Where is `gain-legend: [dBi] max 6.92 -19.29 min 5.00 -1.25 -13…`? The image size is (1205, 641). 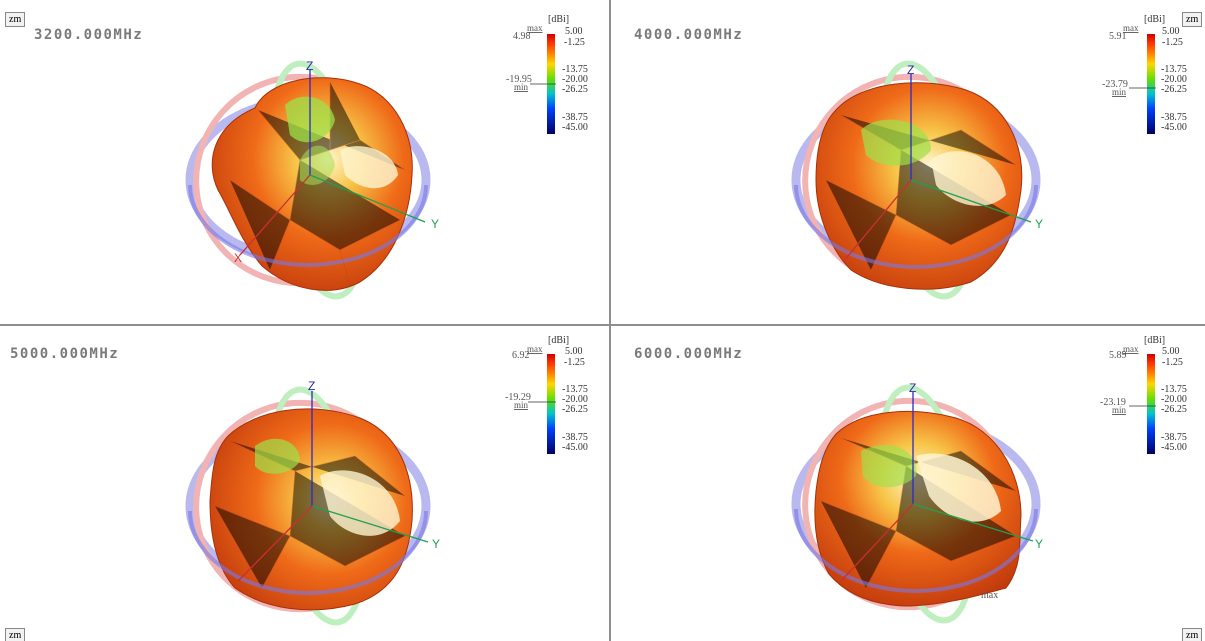 gain-legend: [dBi] max 6.92 -19.29 min 5.00 -1.25 -13… is located at coordinates (546, 394).